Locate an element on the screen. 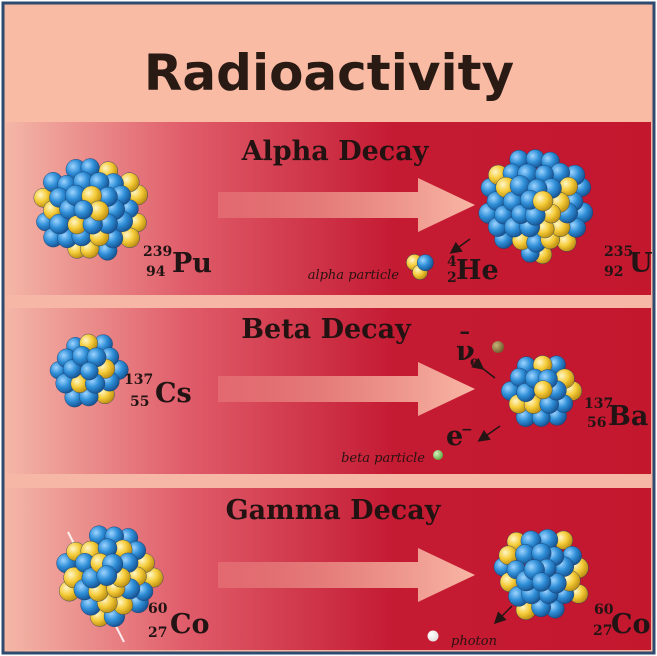 This screenshot has width=657, height=656. beta-particle-label: beta particle is located at coordinates (383, 458).